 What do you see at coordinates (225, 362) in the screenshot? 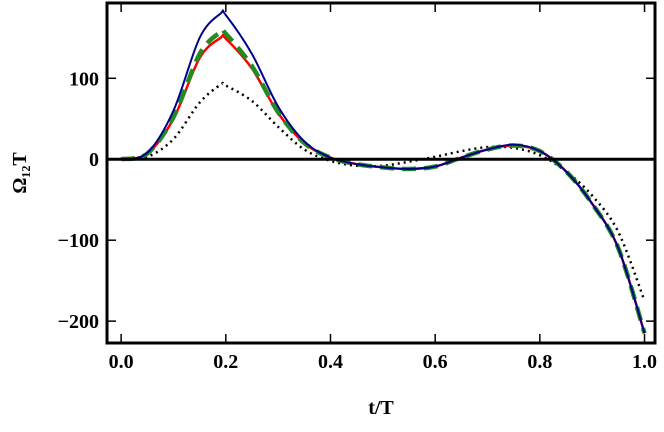
I see `x-tick-label: 0.2` at bounding box center [225, 362].